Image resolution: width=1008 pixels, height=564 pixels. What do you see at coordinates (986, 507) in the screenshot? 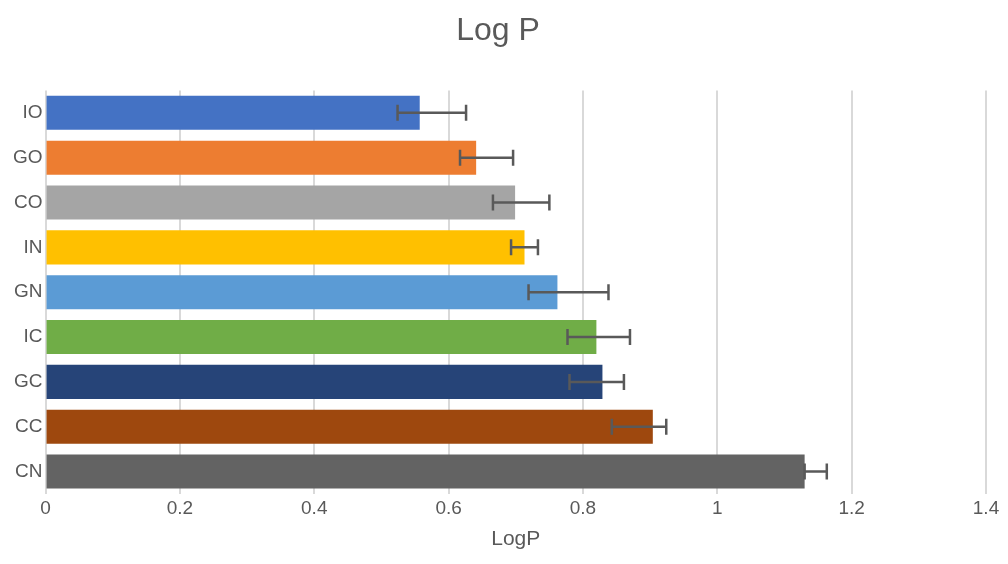
I see `x-tick-label: 1.4` at bounding box center [986, 507].